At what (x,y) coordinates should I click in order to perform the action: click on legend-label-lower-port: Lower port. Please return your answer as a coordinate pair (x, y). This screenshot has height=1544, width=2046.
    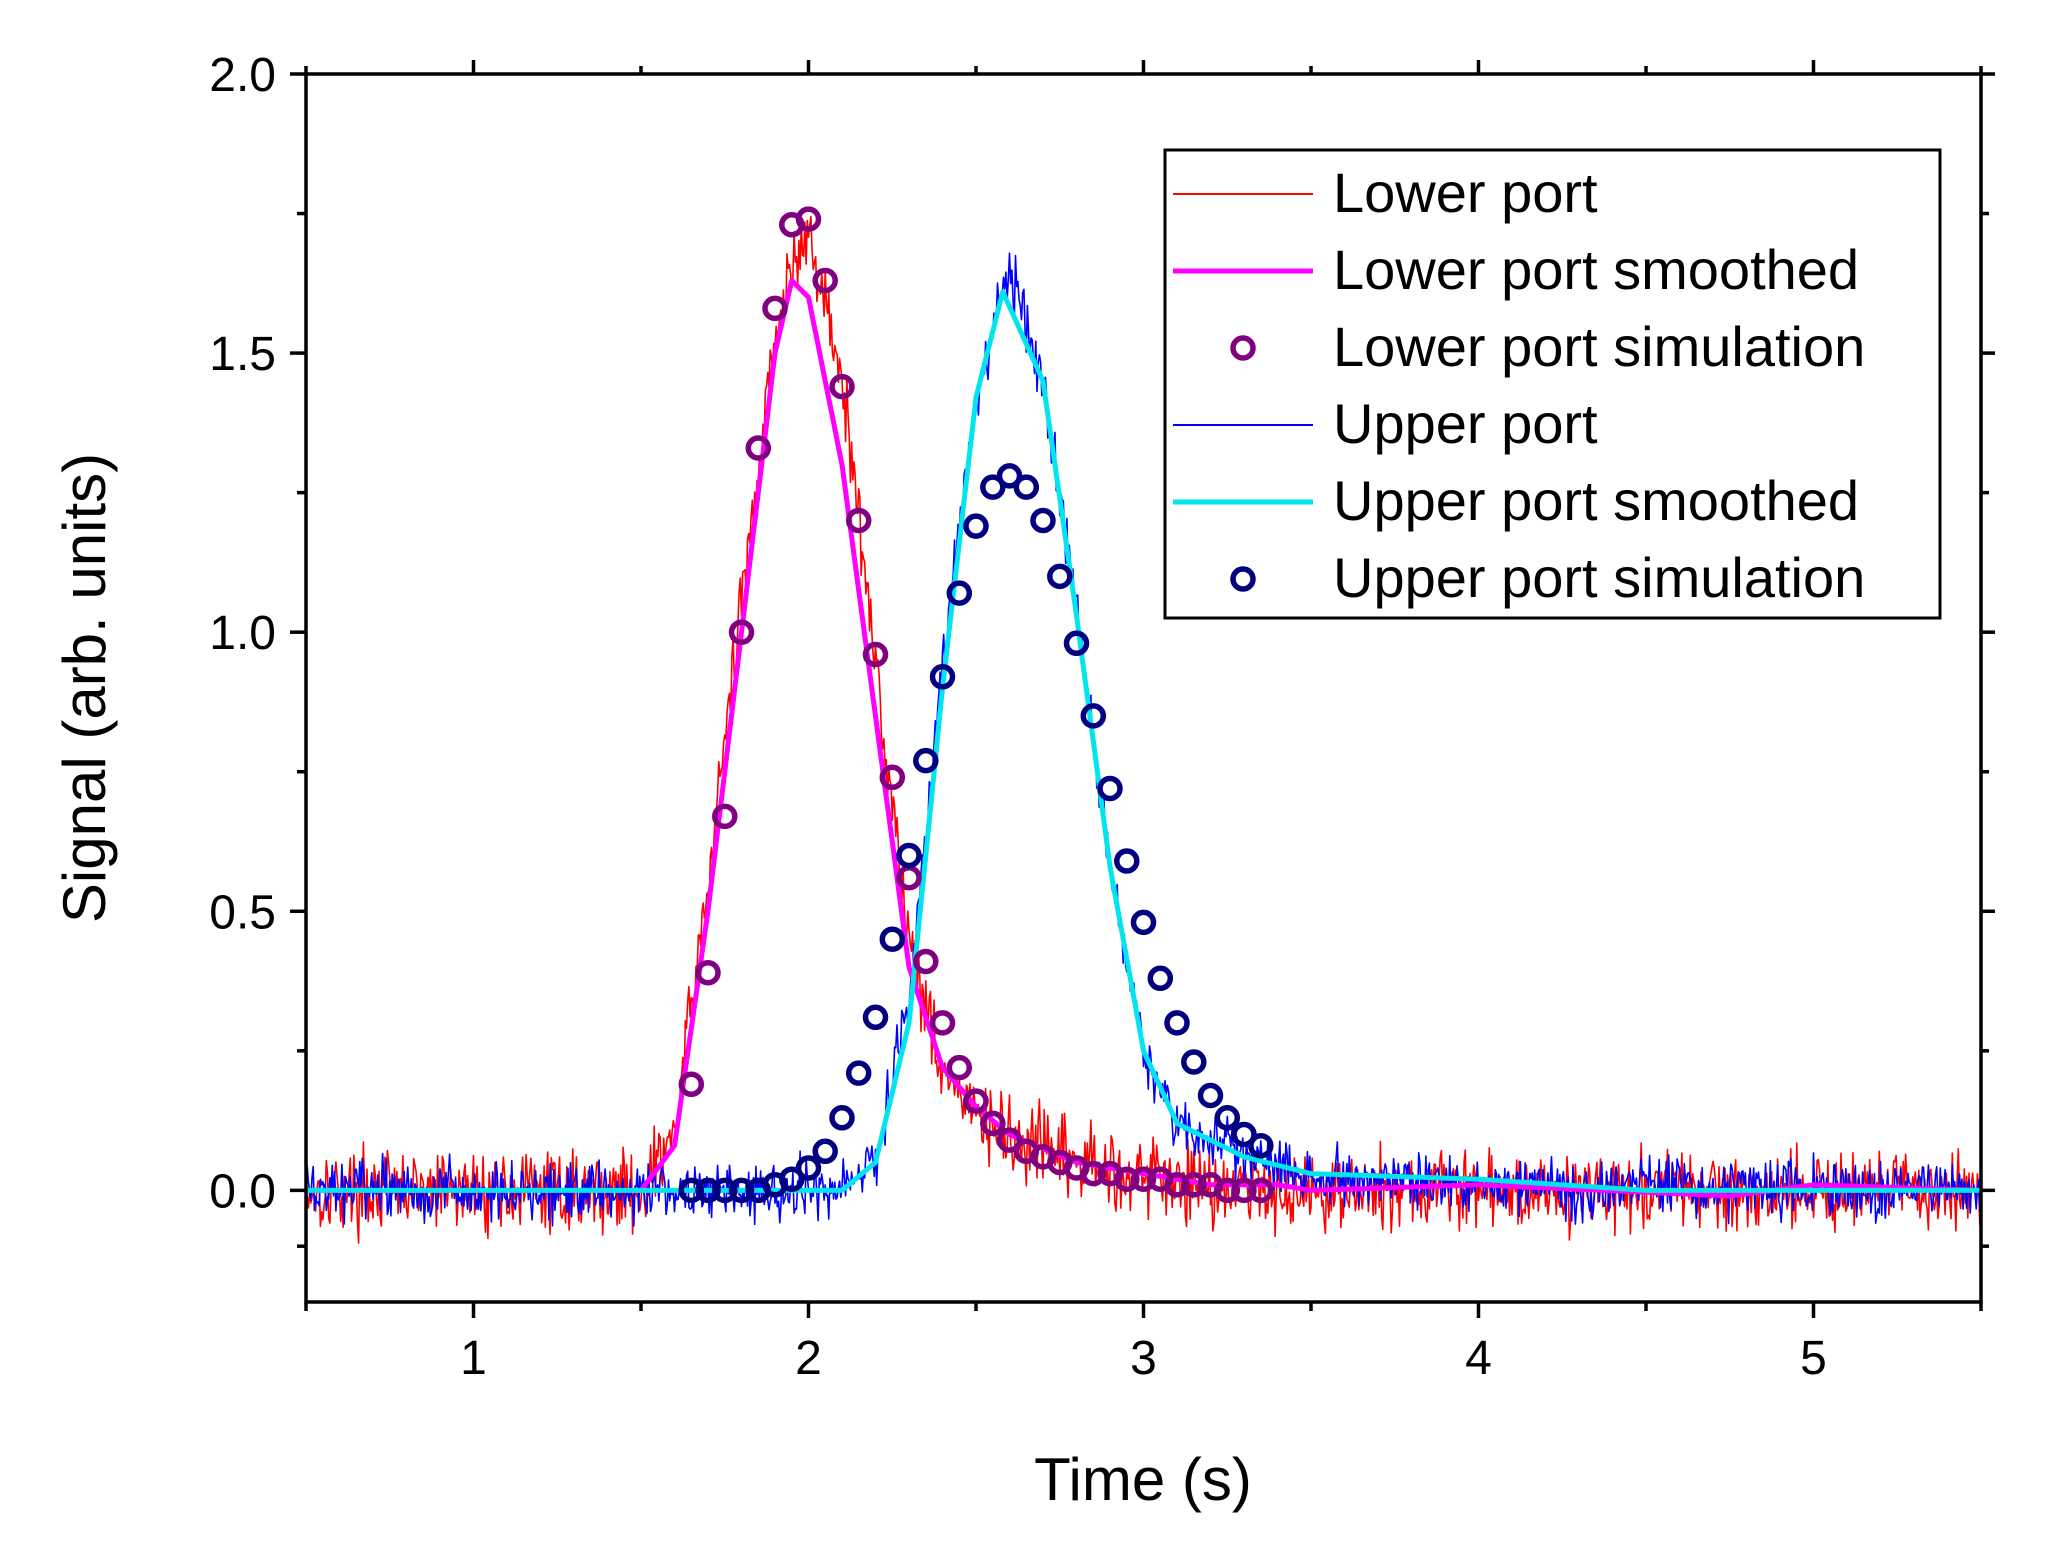
    Looking at the image, I should click on (1465, 192).